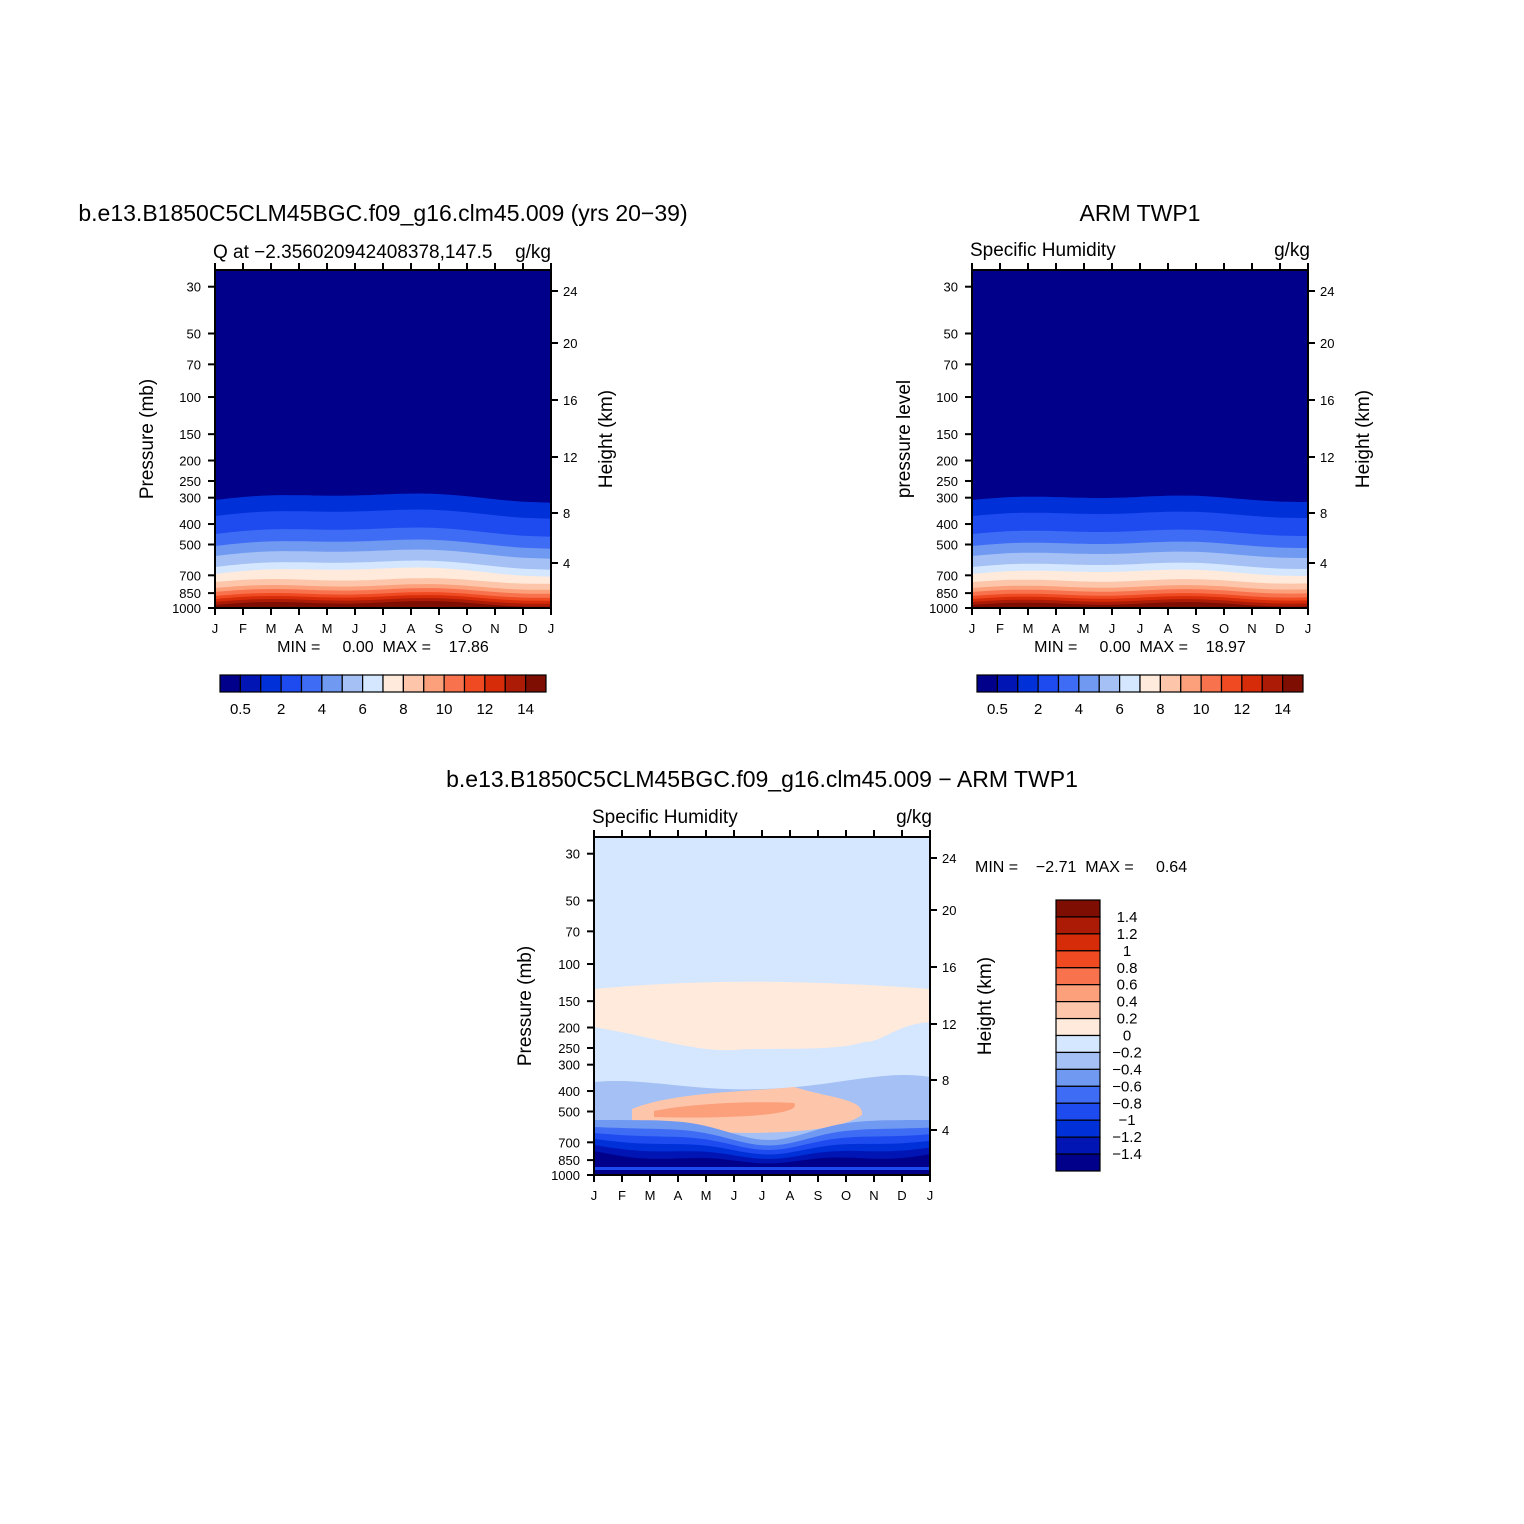  What do you see at coordinates (1127, 1154) in the screenshot?
I see `colorbar-label: −1.4` at bounding box center [1127, 1154].